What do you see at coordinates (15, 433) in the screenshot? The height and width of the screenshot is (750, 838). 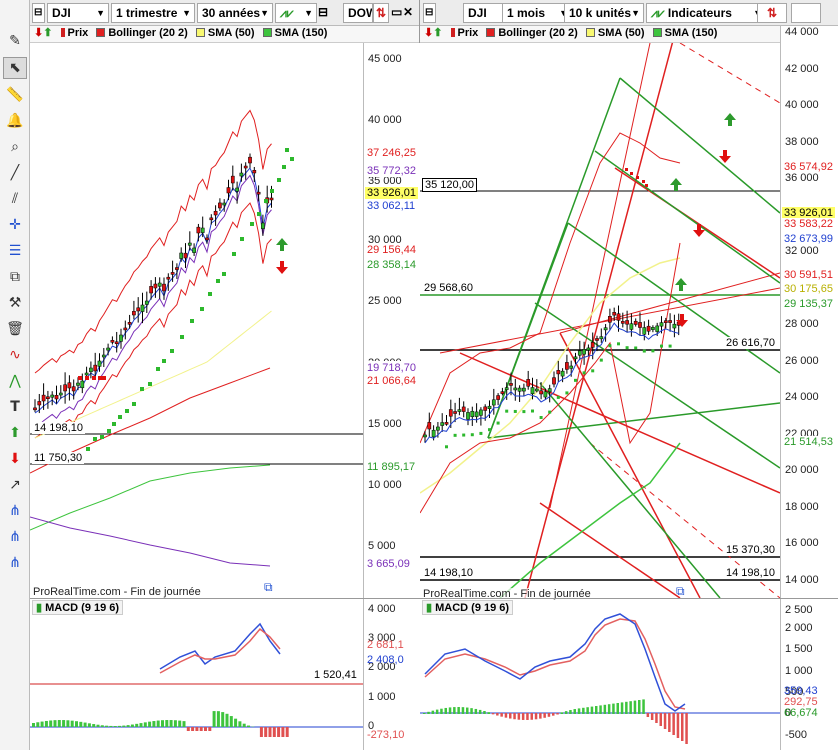 I see `arrow-up-icon: ⬆` at bounding box center [15, 433].